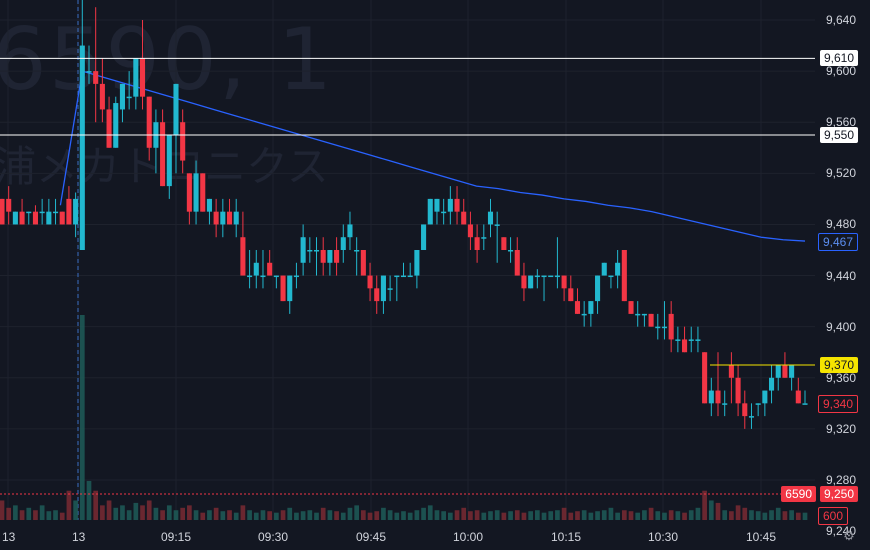  What do you see at coordinates (840, 531) in the screenshot?
I see `price-tick-label: 9,240` at bounding box center [840, 531].